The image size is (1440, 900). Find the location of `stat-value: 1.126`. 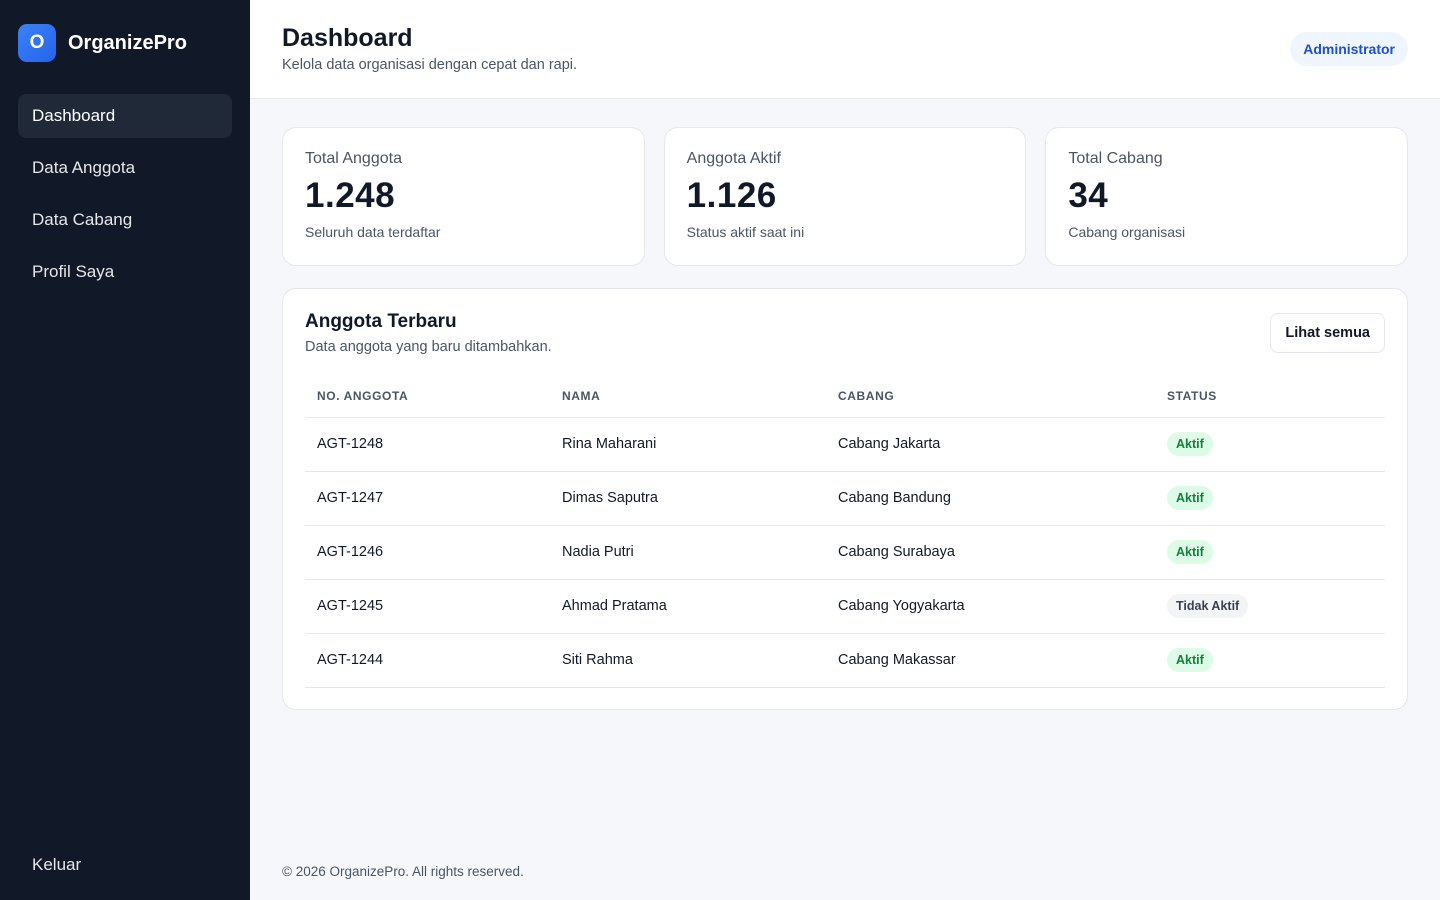

stat-value: 1.126 is located at coordinates (731, 195).